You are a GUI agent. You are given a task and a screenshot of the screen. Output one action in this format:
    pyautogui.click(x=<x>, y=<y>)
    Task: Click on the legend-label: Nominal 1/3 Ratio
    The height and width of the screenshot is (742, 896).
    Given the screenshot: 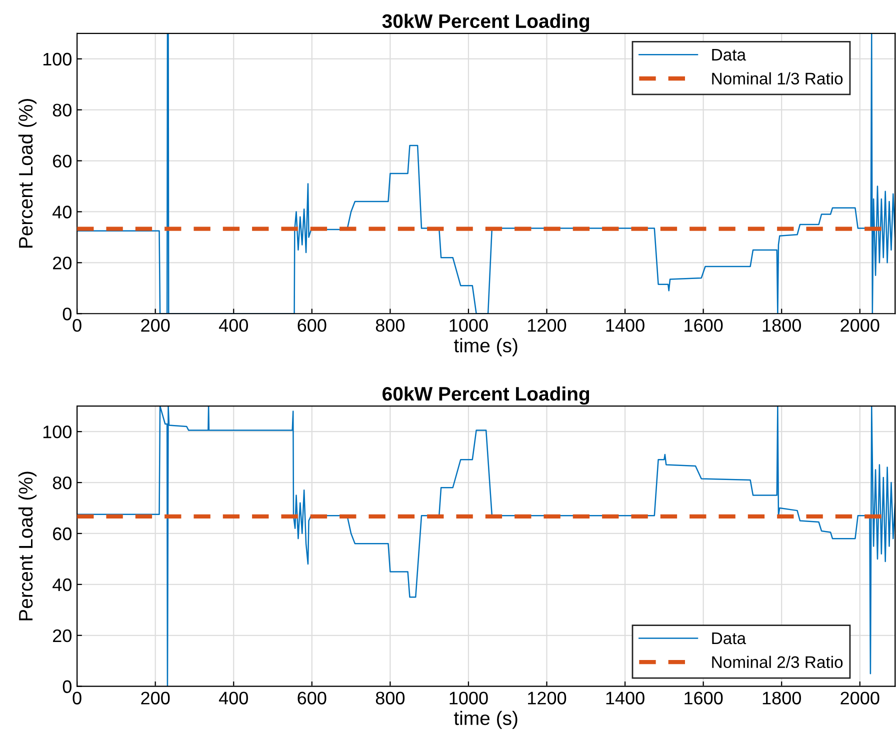 What is the action you would take?
    pyautogui.click(x=777, y=78)
    